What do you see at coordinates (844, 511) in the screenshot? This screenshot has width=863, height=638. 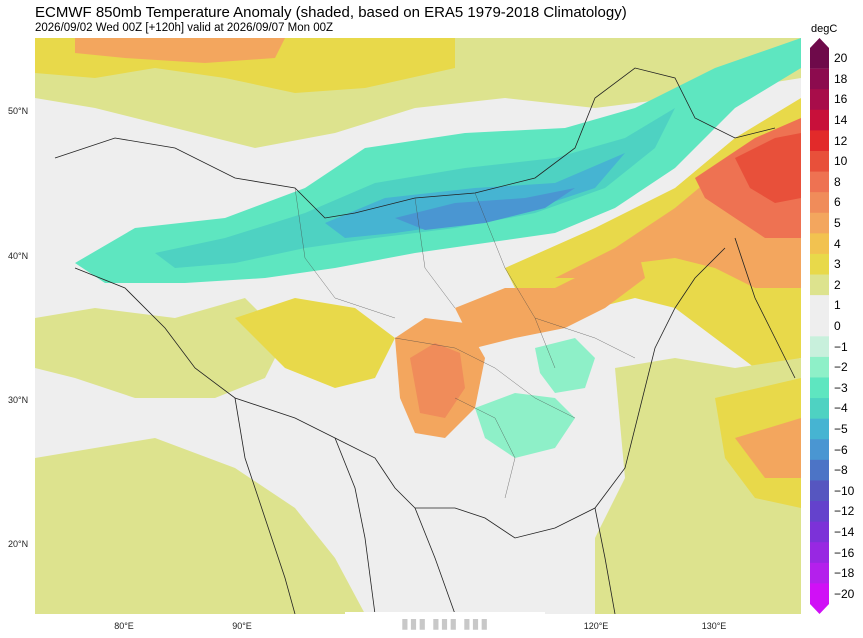 I see `colorbar-tick-label: −12` at bounding box center [844, 511].